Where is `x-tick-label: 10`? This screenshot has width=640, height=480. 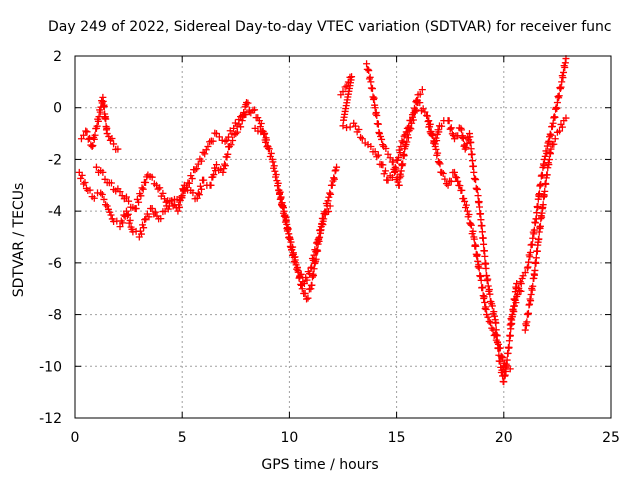
x-tick-label: 10 is located at coordinates (289, 438).